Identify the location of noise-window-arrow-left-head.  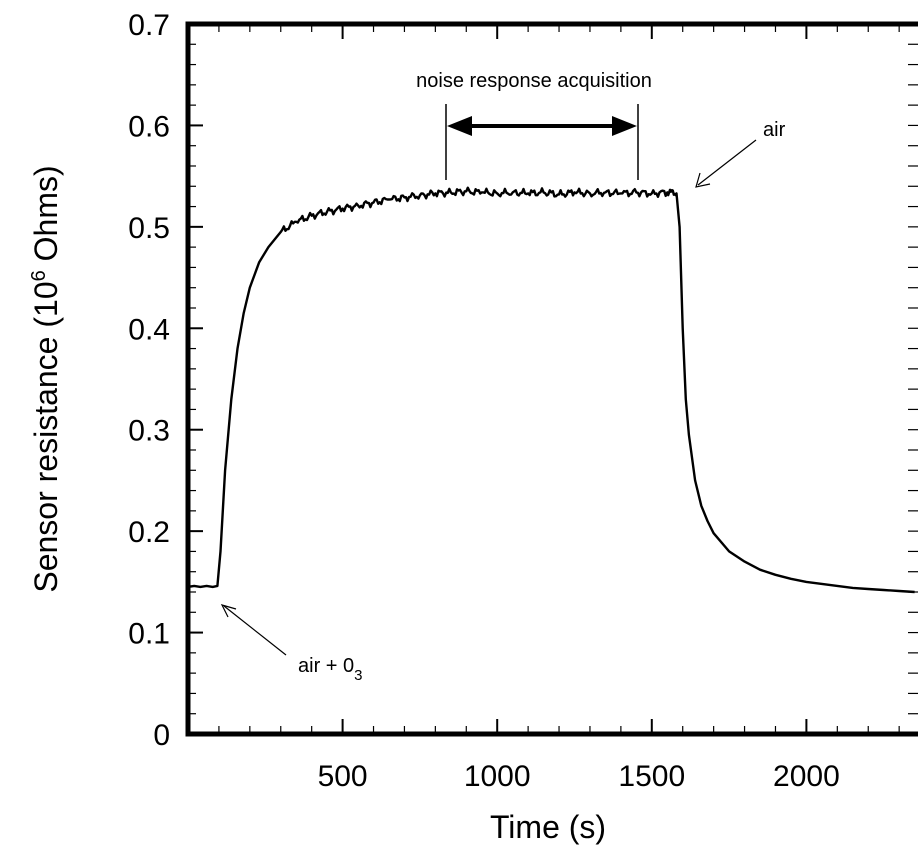
(459, 126).